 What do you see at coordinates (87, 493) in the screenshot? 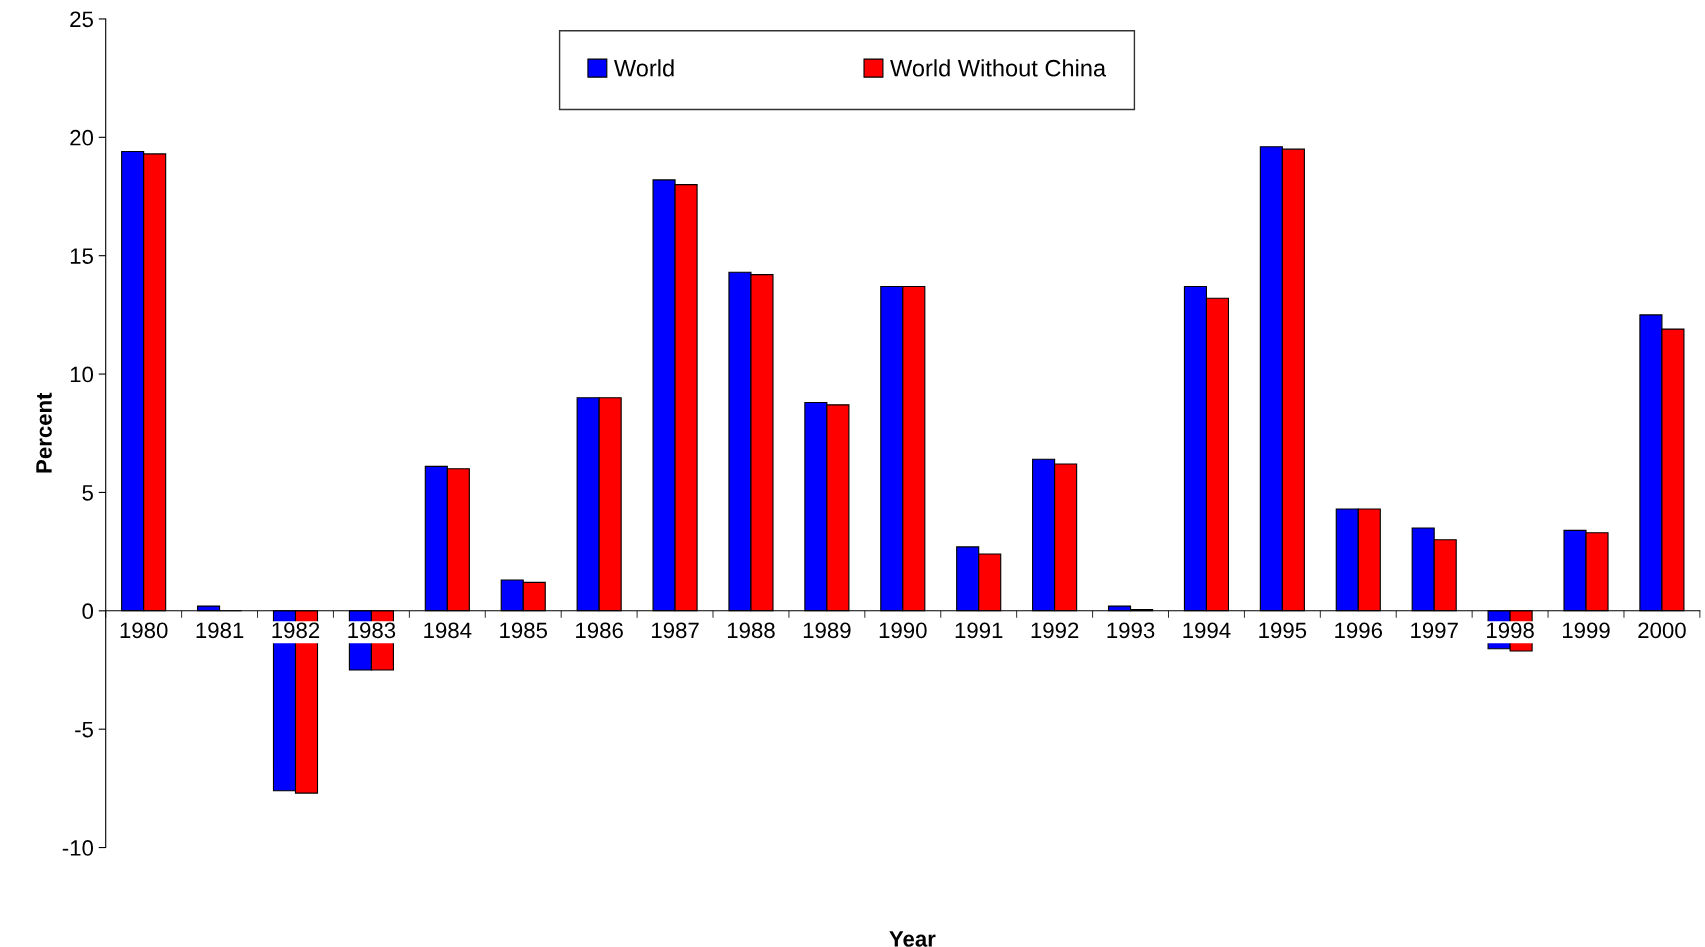
I see `y-tick-label: 5` at bounding box center [87, 493].